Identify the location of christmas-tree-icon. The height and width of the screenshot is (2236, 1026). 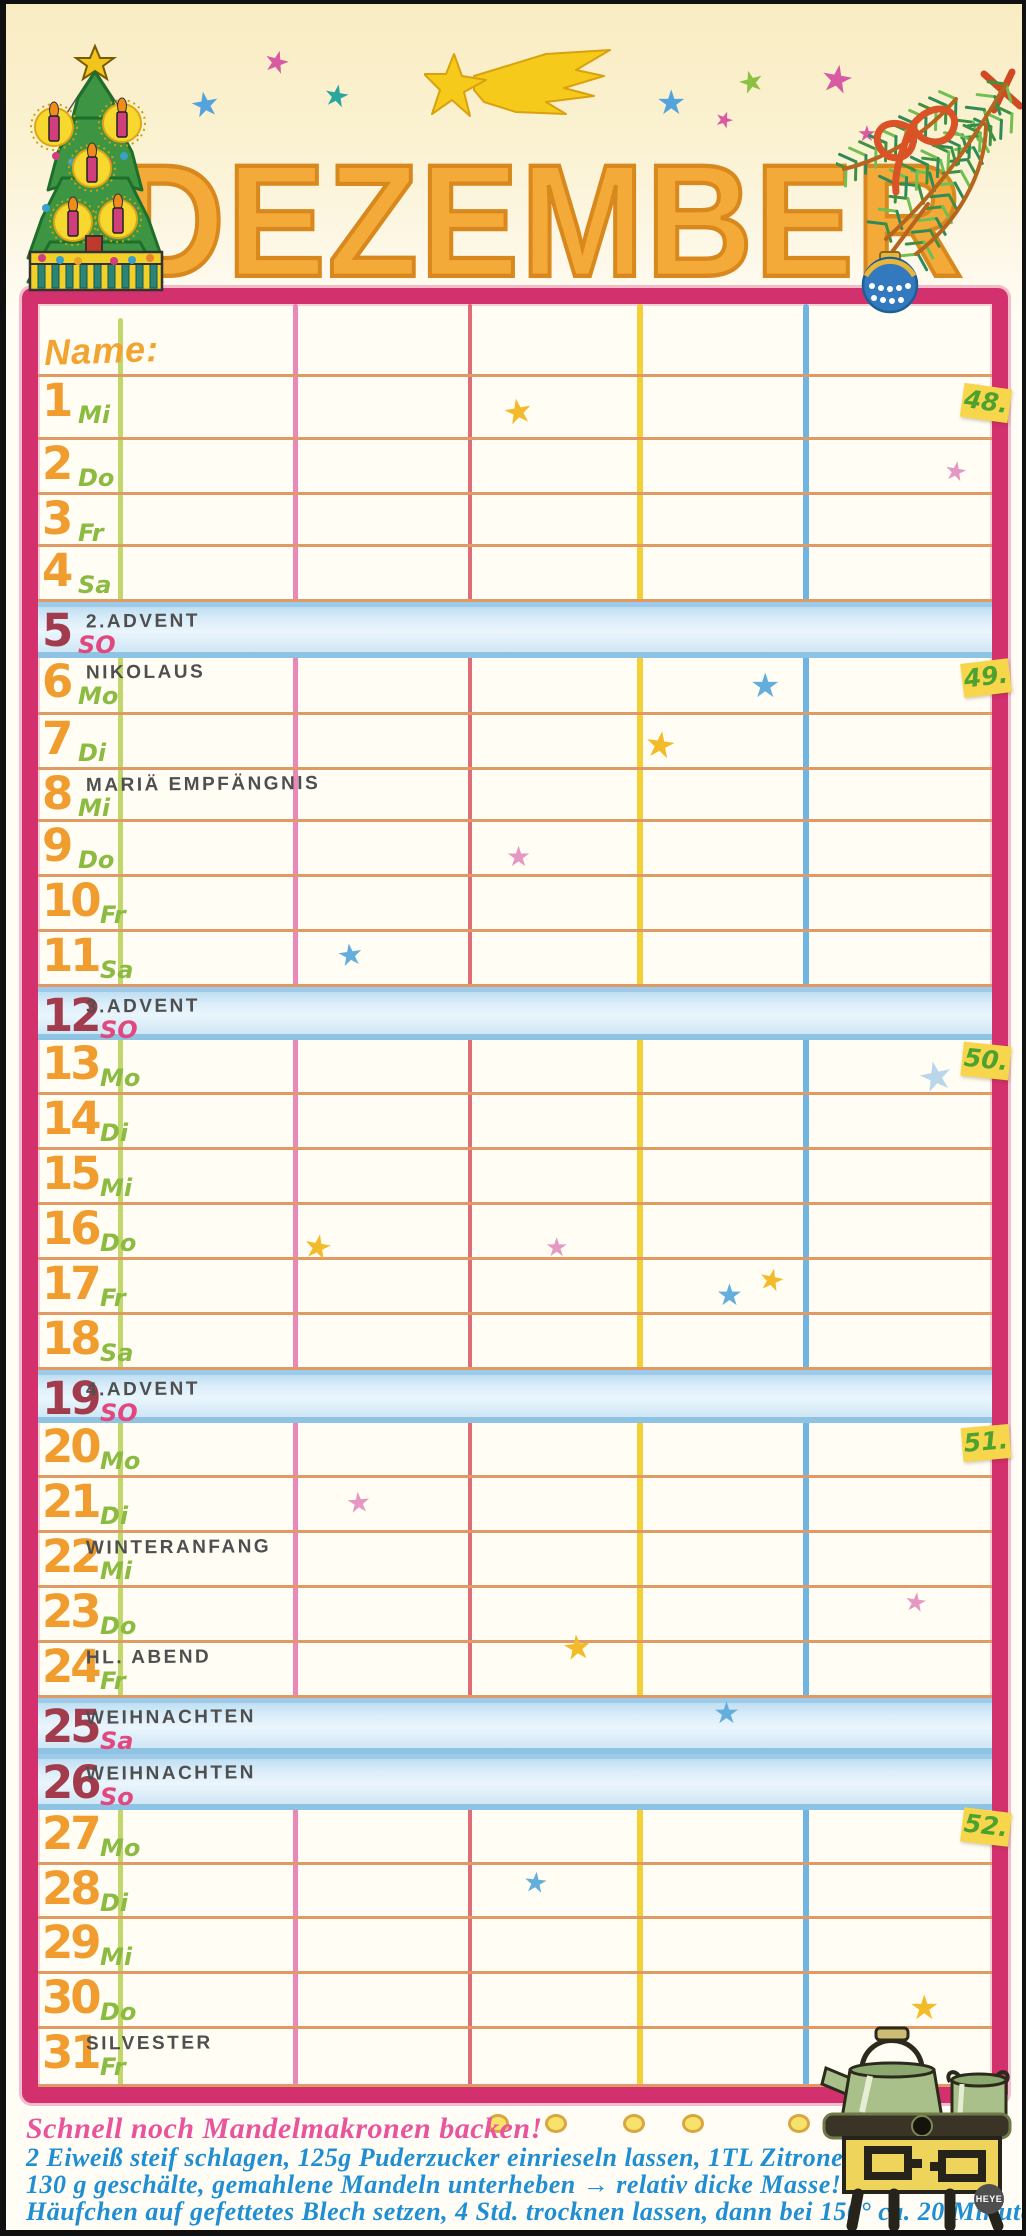
(95, 167).